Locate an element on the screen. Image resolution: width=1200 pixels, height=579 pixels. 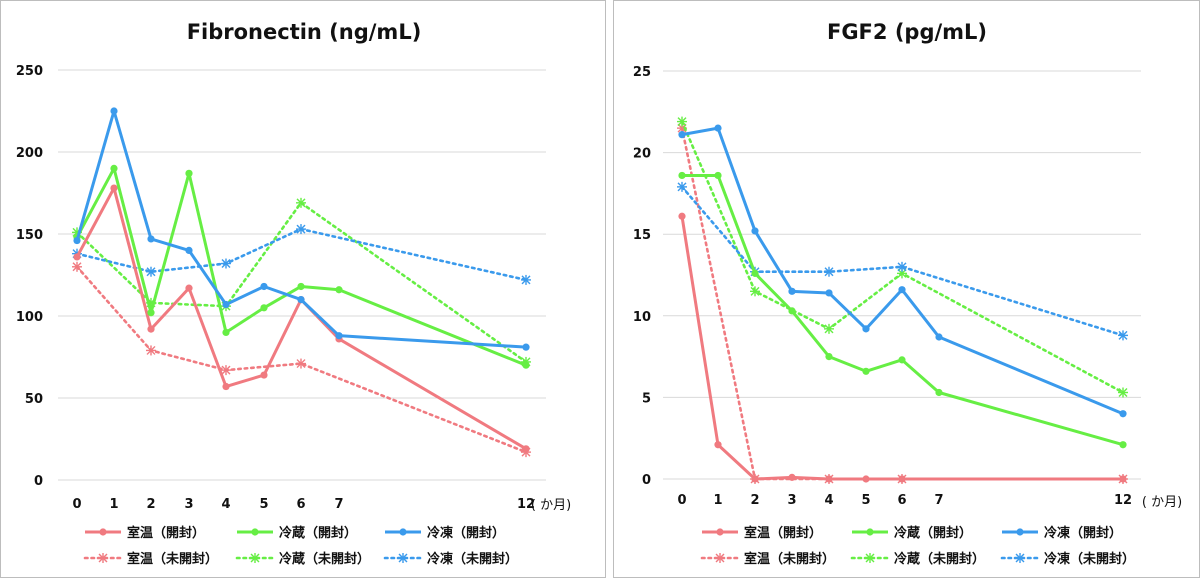
legend-item: 冷凍（未開封） is located at coordinates (1067, 559).